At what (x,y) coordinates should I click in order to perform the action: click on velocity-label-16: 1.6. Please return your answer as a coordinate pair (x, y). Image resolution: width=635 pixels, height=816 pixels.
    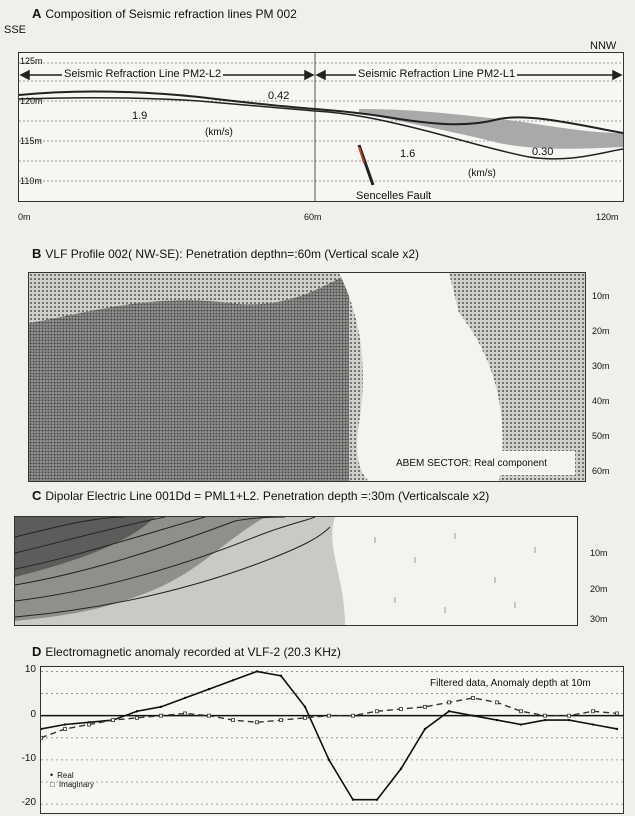
    Looking at the image, I should click on (408, 154).